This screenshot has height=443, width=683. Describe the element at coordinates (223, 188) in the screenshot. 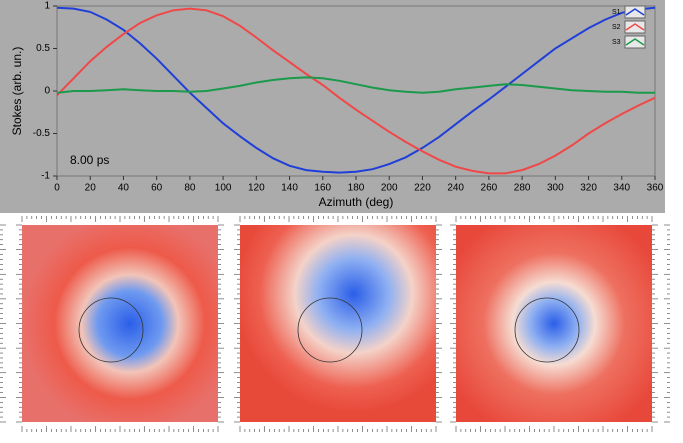

I see `x-tick-label: 100` at that location.